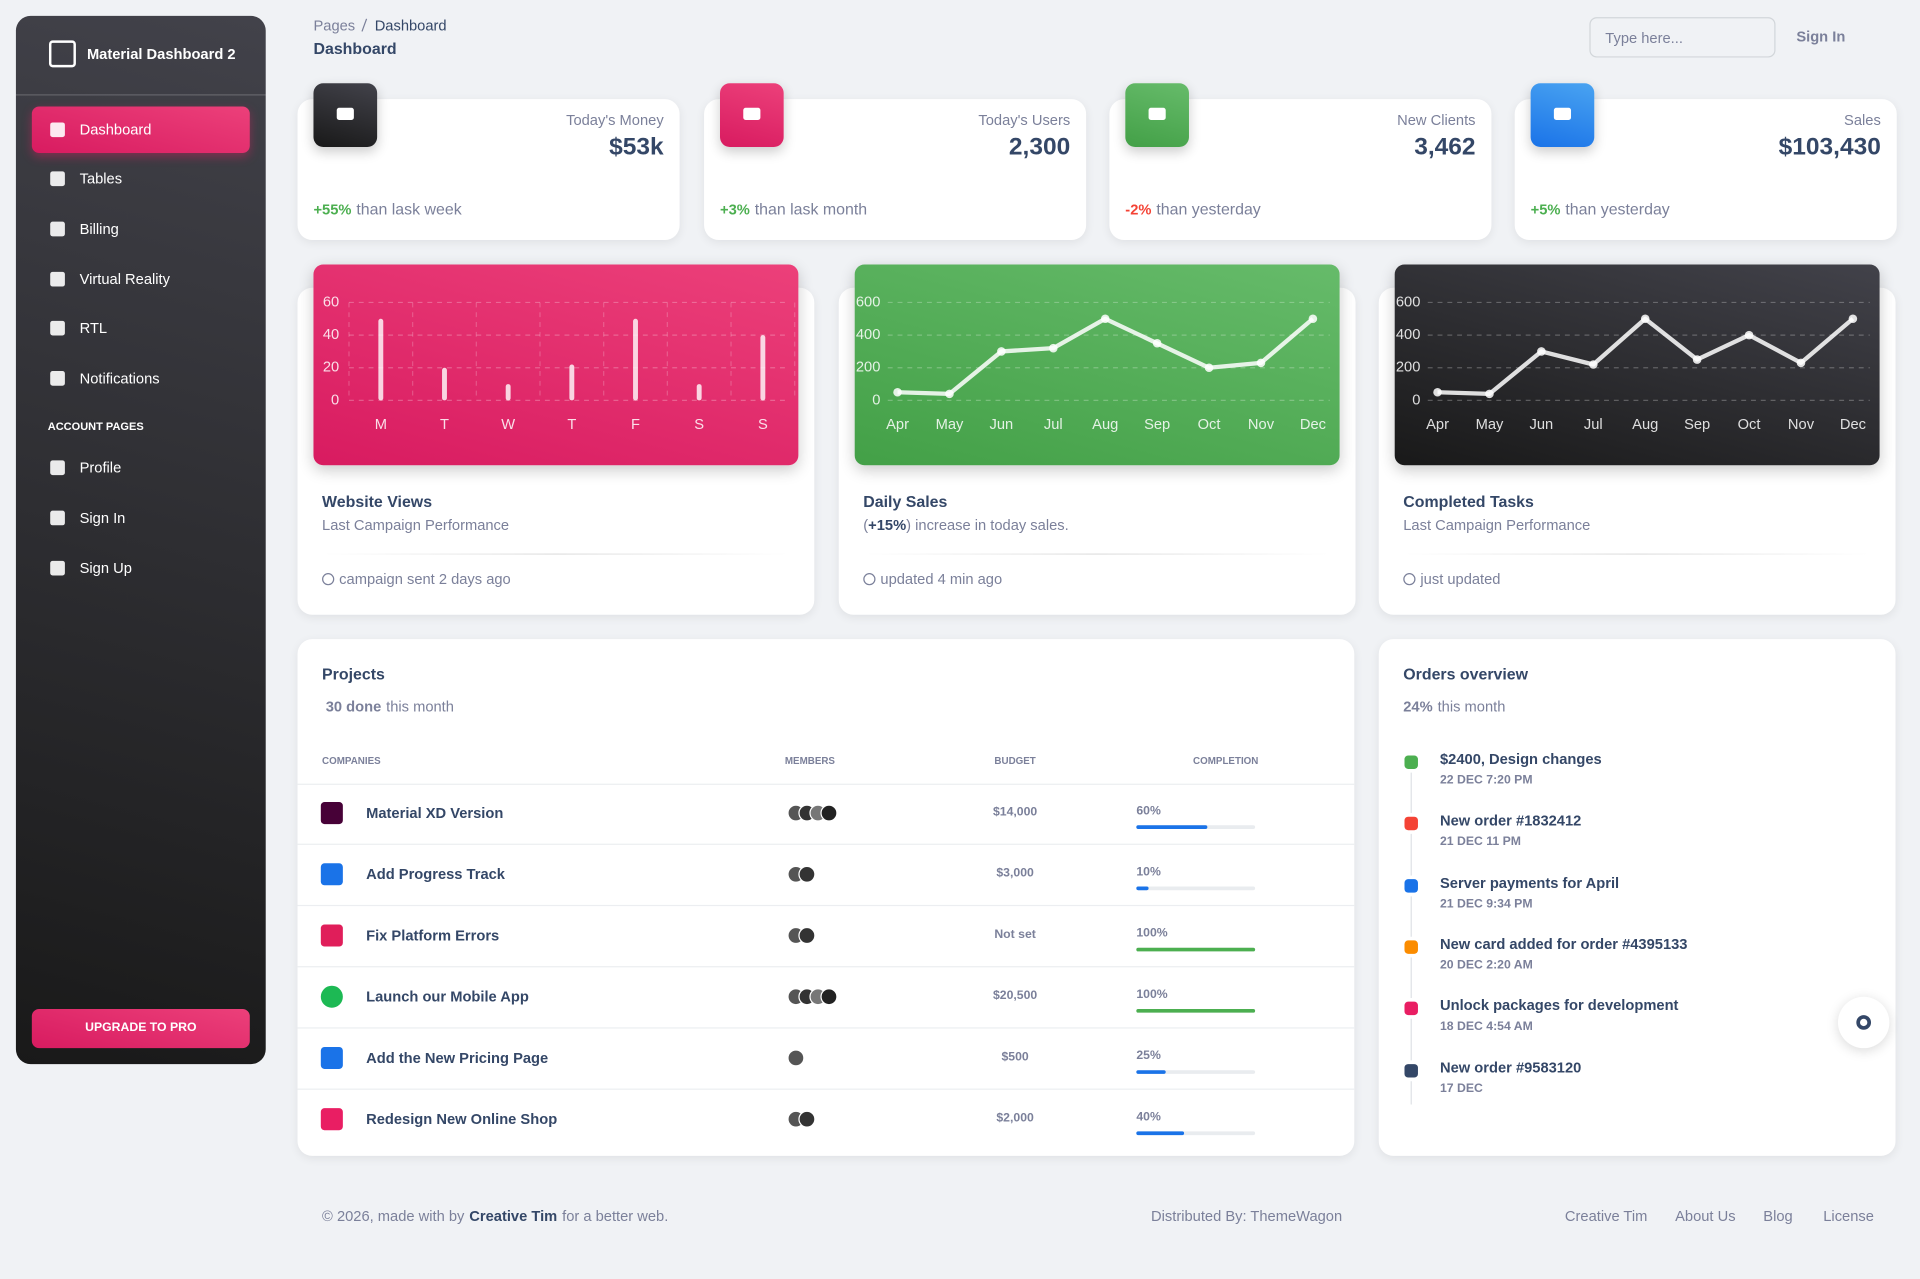 The image size is (1920, 1279). What do you see at coordinates (1617, 208) in the screenshot?
I see `stat-note: than yesterday` at bounding box center [1617, 208].